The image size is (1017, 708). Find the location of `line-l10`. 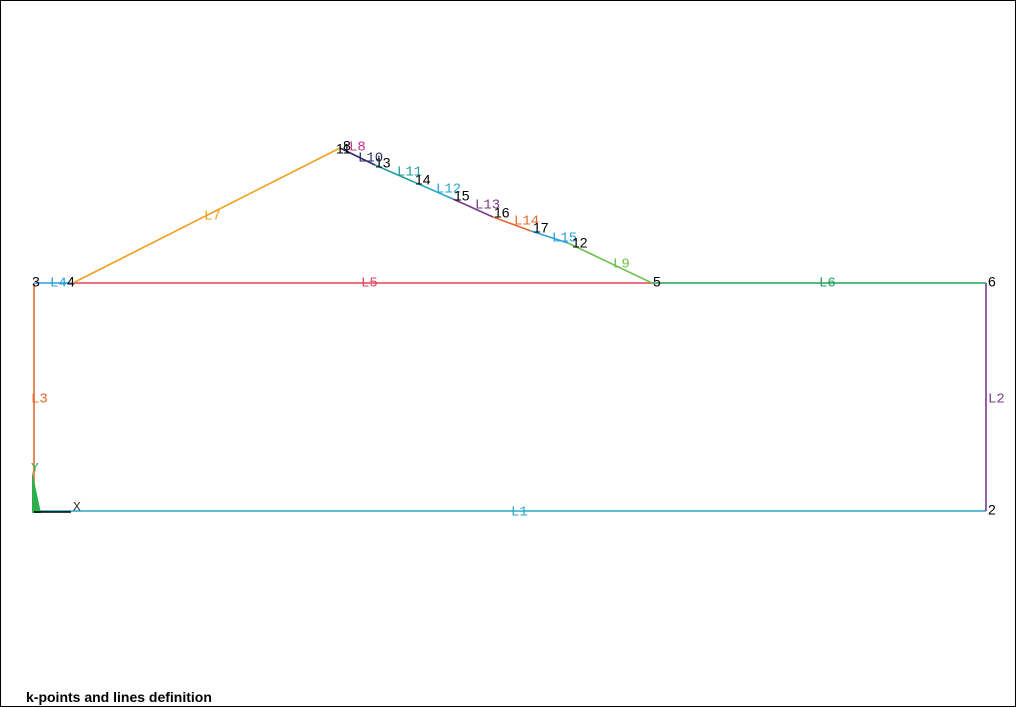

line-l10 is located at coordinates (357, 156).